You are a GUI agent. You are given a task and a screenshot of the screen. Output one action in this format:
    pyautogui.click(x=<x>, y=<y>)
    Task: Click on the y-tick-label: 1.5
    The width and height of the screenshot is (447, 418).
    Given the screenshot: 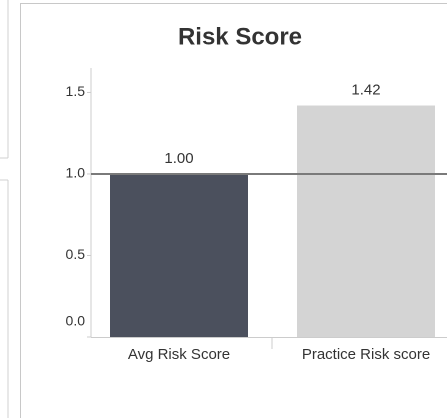 What is the action you would take?
    pyautogui.click(x=76, y=91)
    